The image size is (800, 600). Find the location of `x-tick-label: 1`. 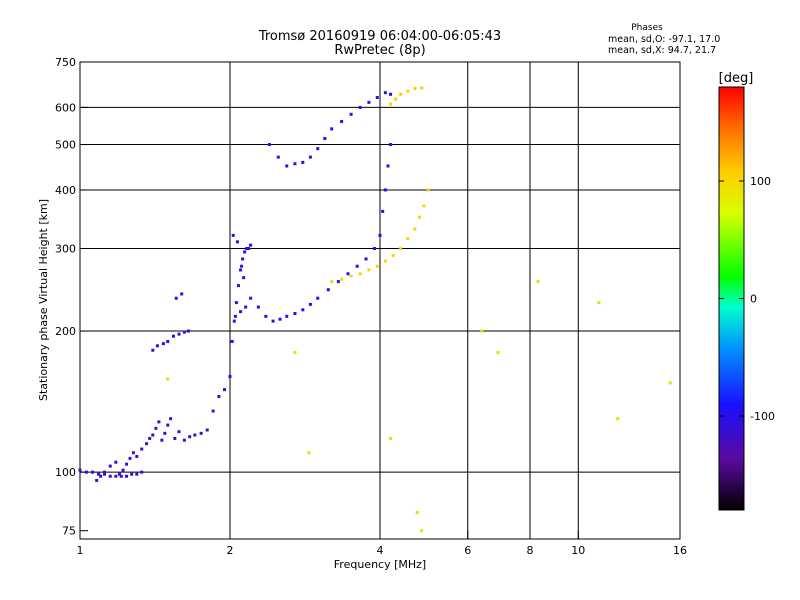

x-tick-label: 1 is located at coordinates (80, 550).